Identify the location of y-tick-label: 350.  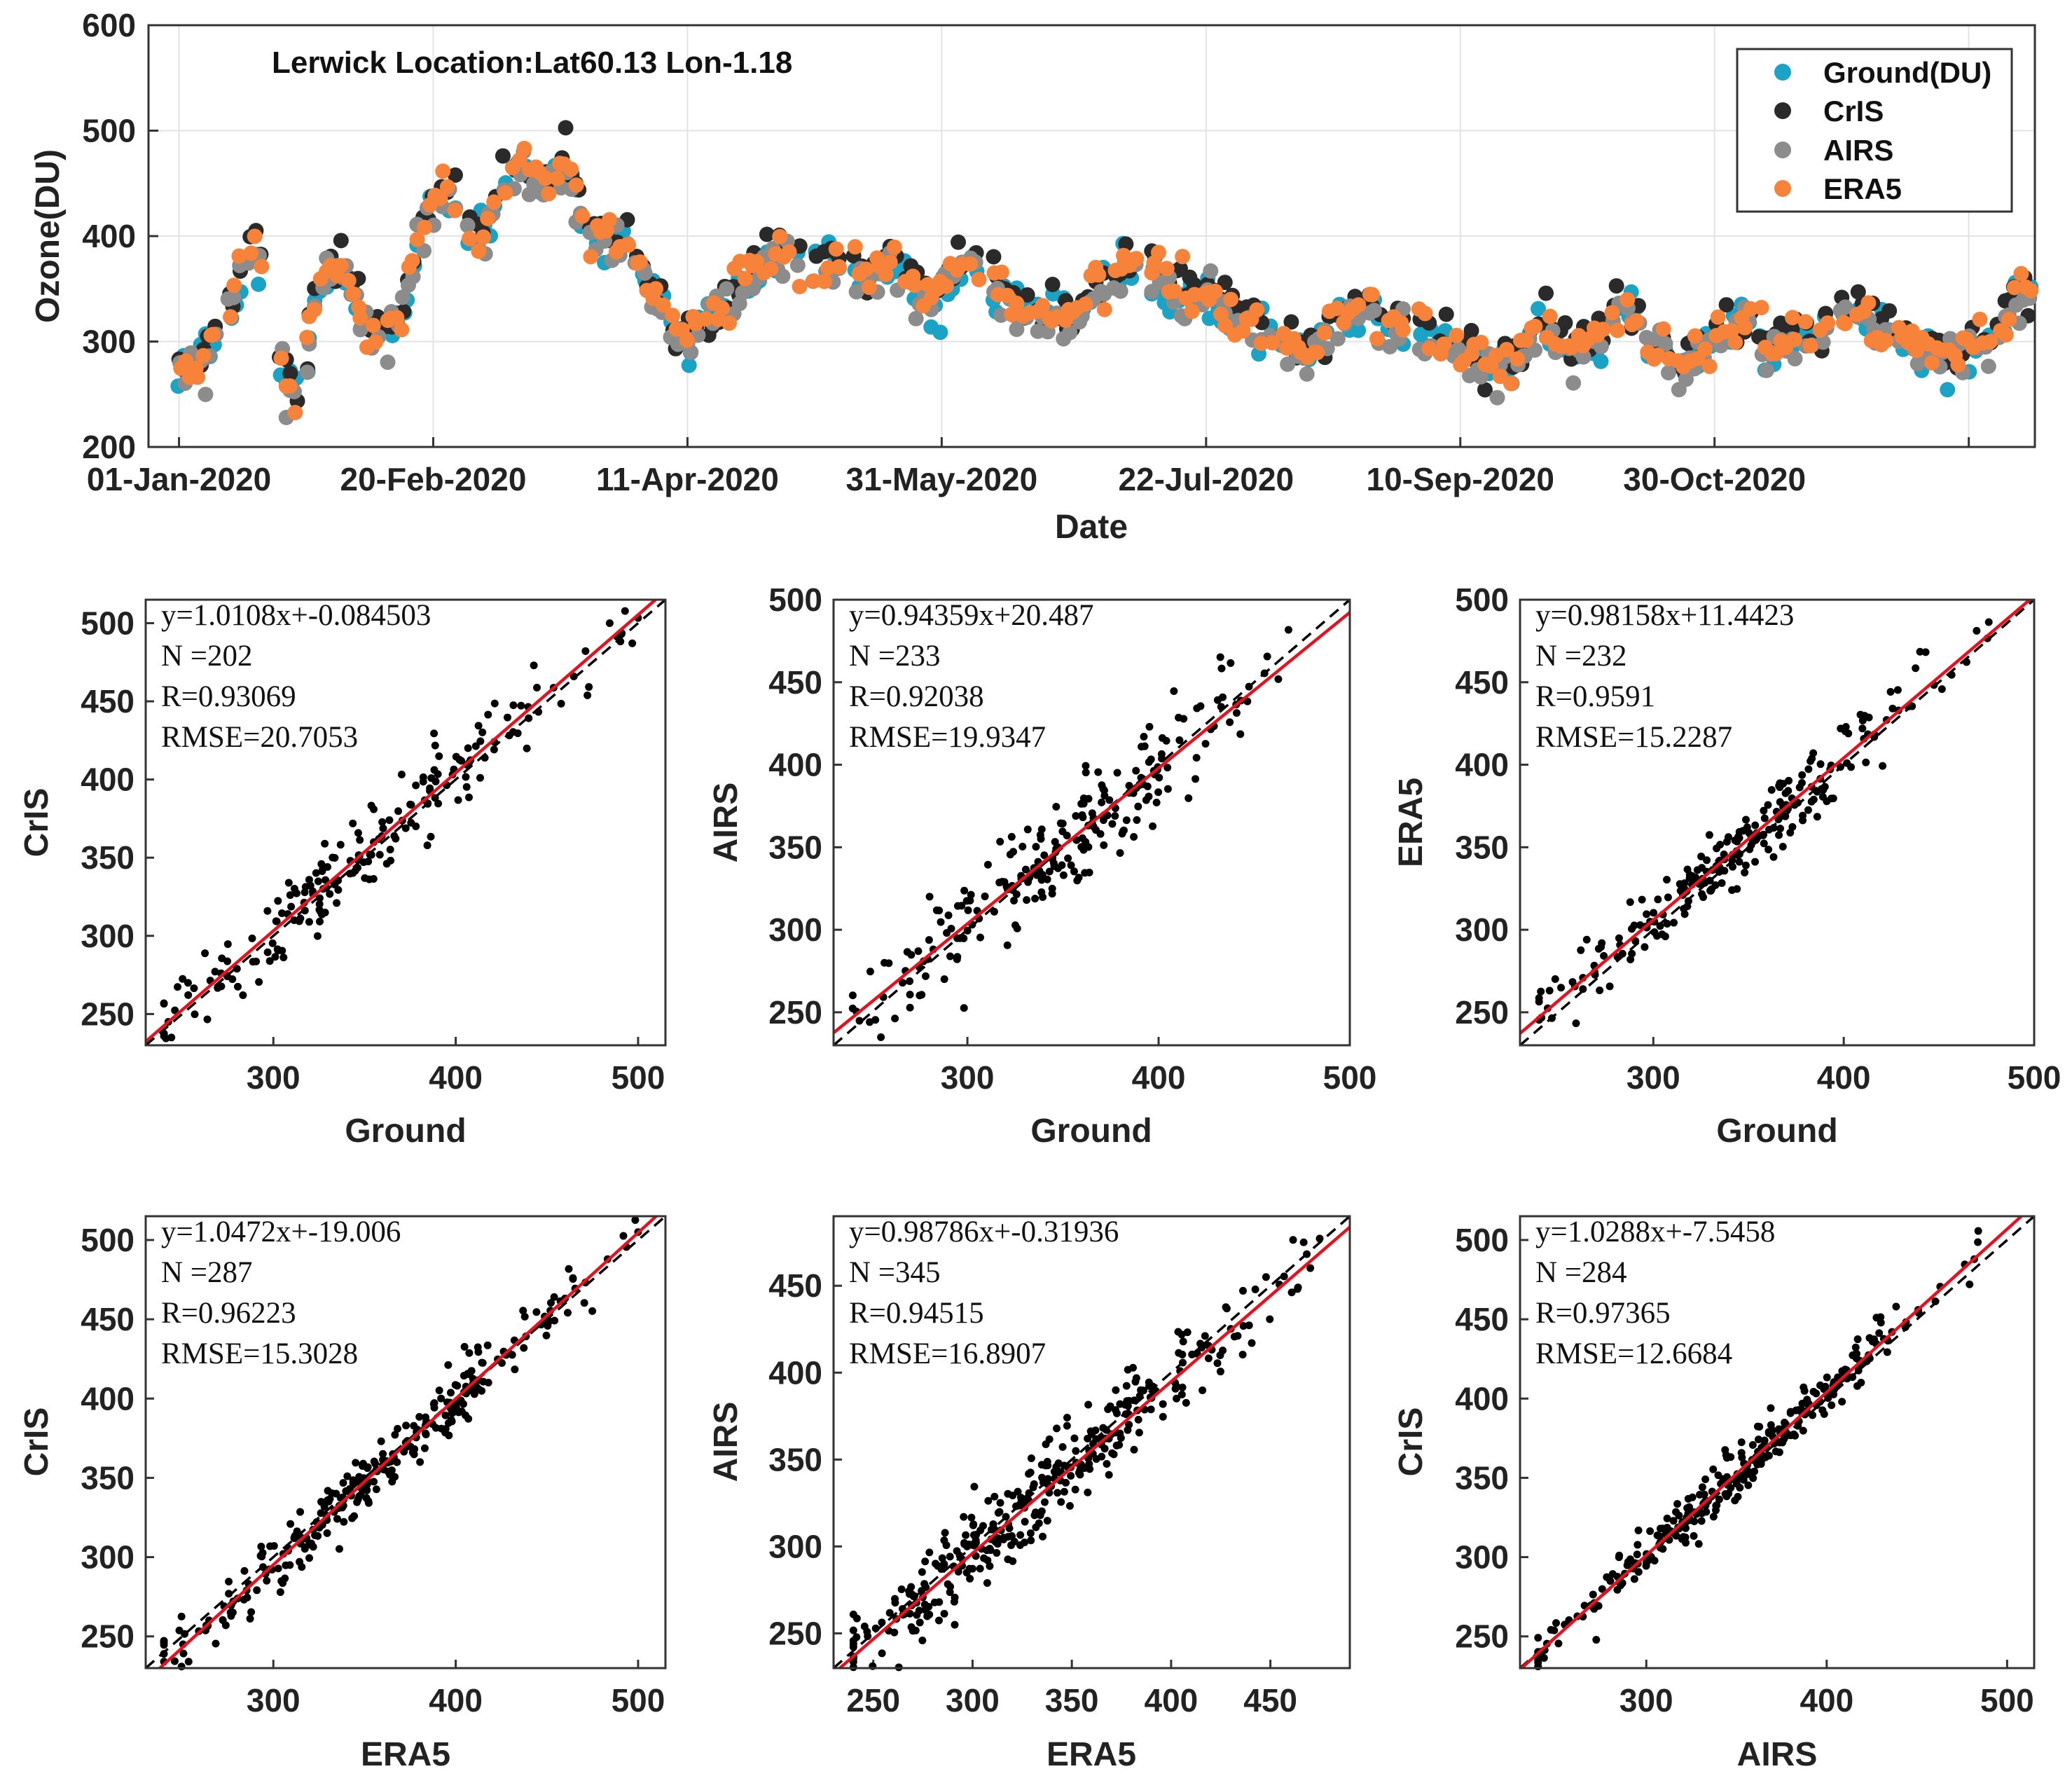
(108, 1478).